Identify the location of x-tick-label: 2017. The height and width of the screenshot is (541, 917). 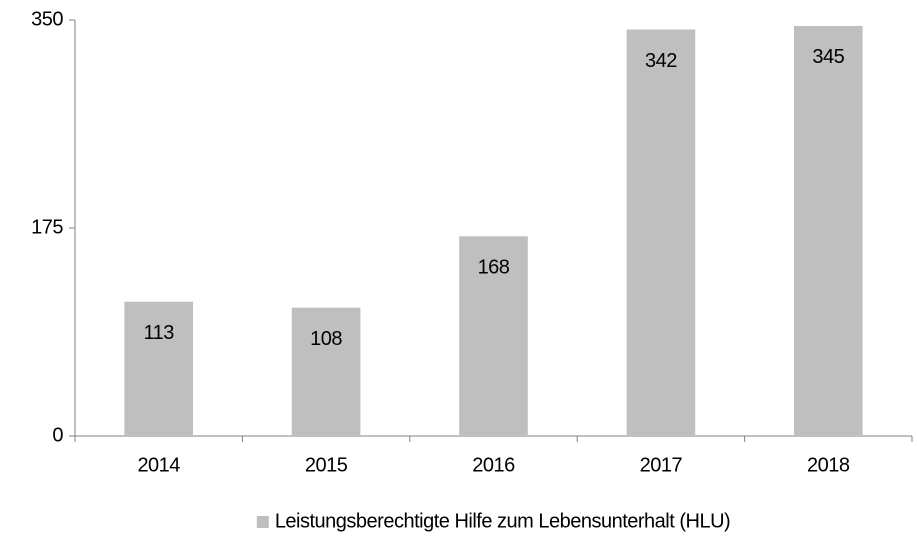
(661, 465).